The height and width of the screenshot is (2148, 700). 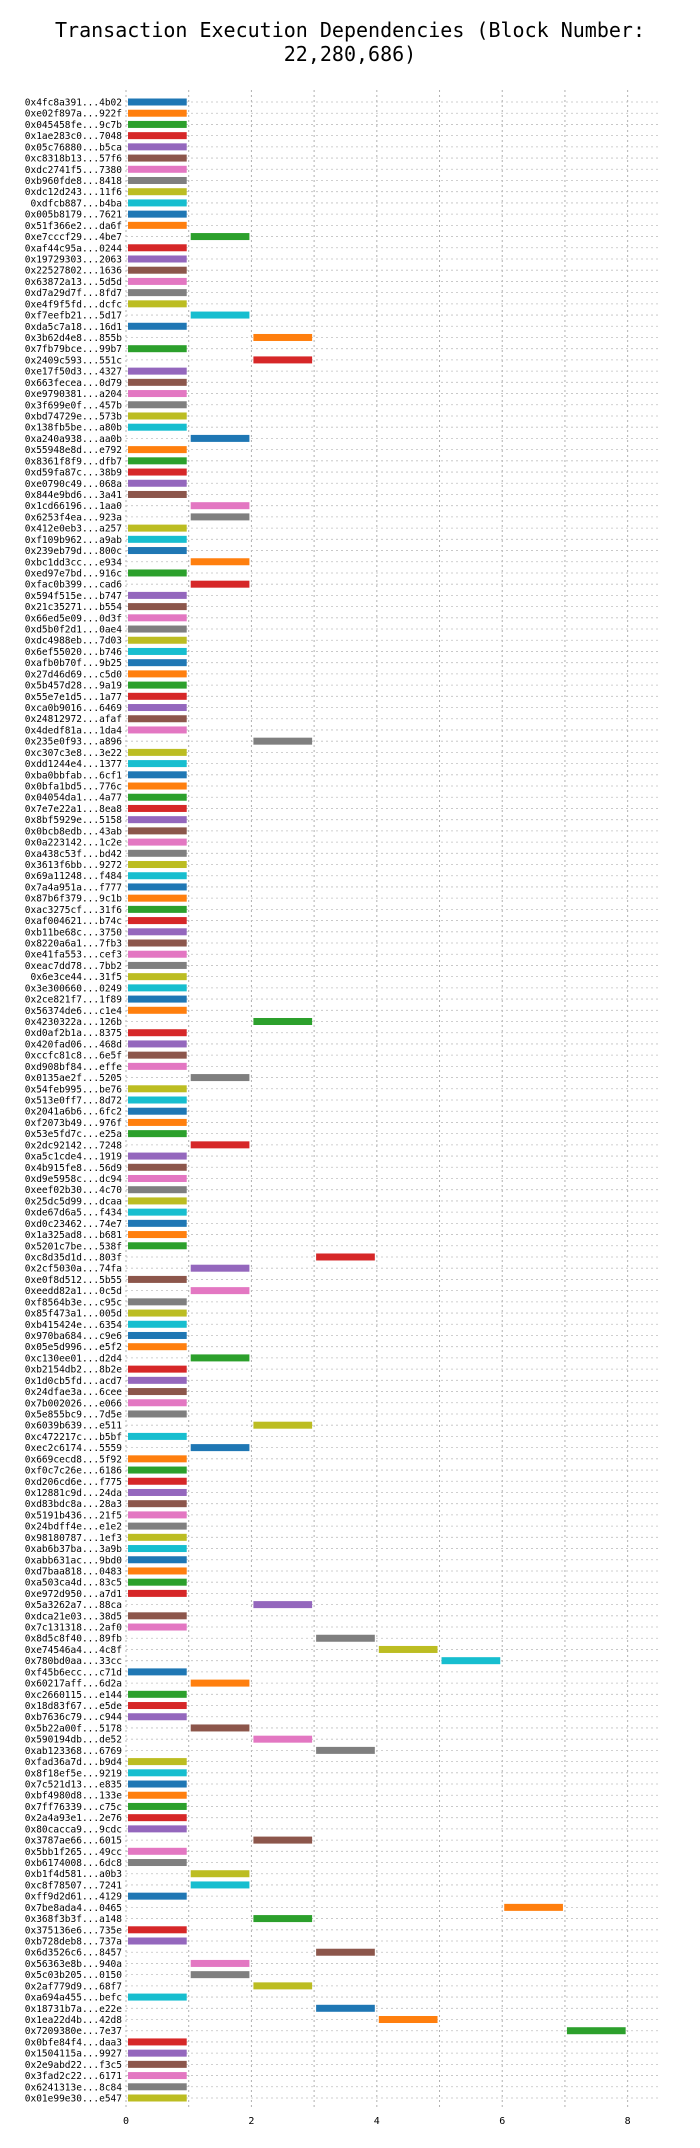 I want to click on x-tick-label: 4, so click(x=377, y=2121).